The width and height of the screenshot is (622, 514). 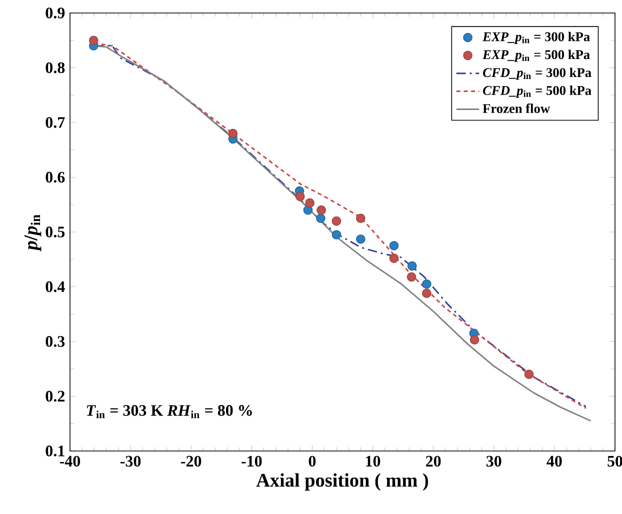 I want to click on x-tick-label: 0, so click(x=312, y=461).